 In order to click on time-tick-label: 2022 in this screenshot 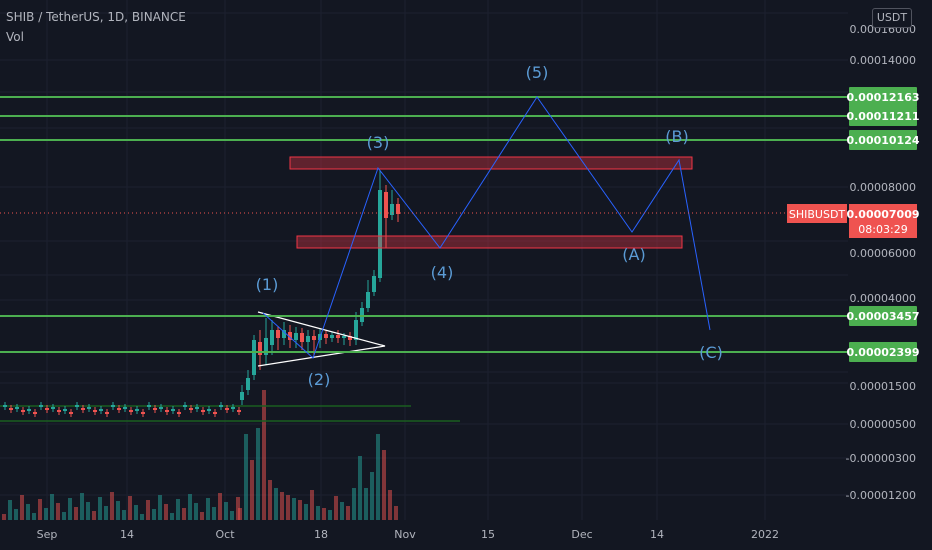, I will do `click(765, 534)`.